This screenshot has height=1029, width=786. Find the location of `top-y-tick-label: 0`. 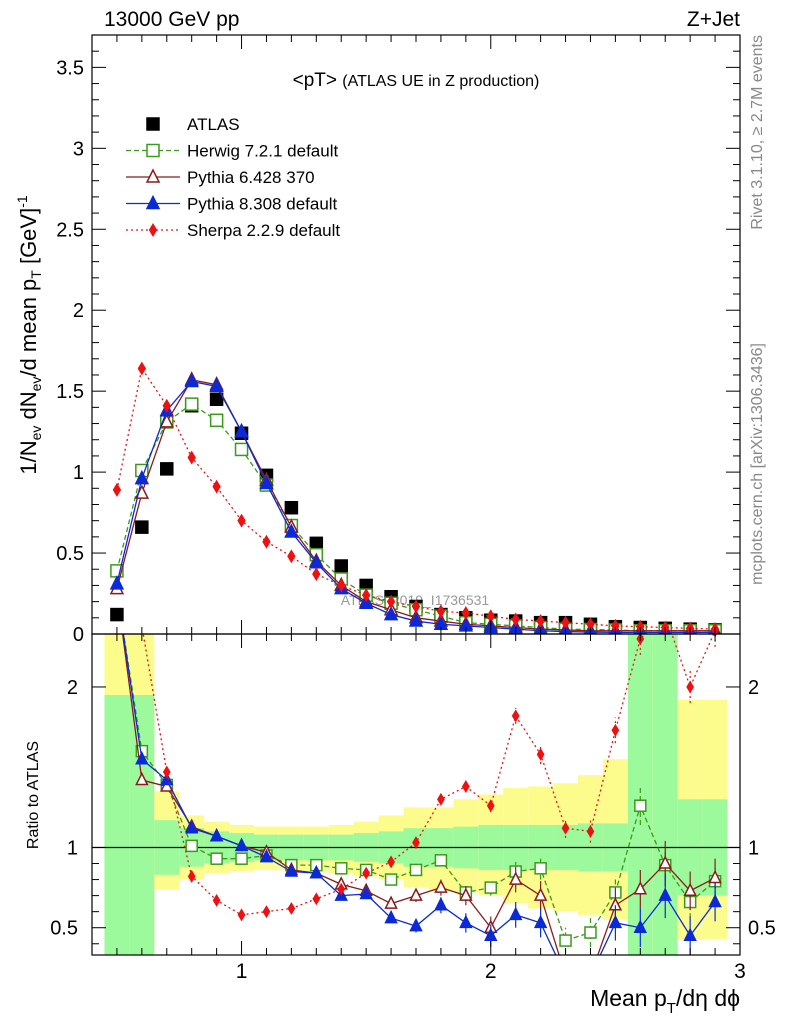

top-y-tick-label: 0 is located at coordinates (78, 635).